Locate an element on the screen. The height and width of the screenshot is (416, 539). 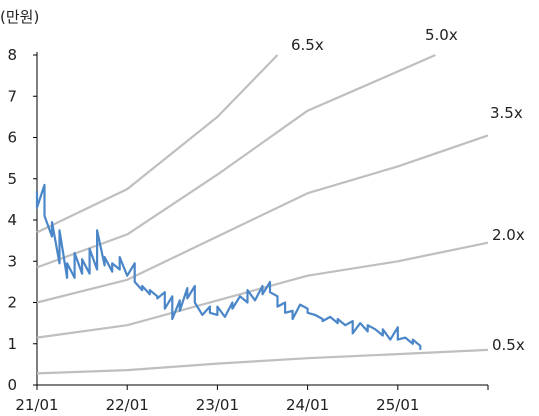
x-tick-label: 21/01 is located at coordinates (36, 405).